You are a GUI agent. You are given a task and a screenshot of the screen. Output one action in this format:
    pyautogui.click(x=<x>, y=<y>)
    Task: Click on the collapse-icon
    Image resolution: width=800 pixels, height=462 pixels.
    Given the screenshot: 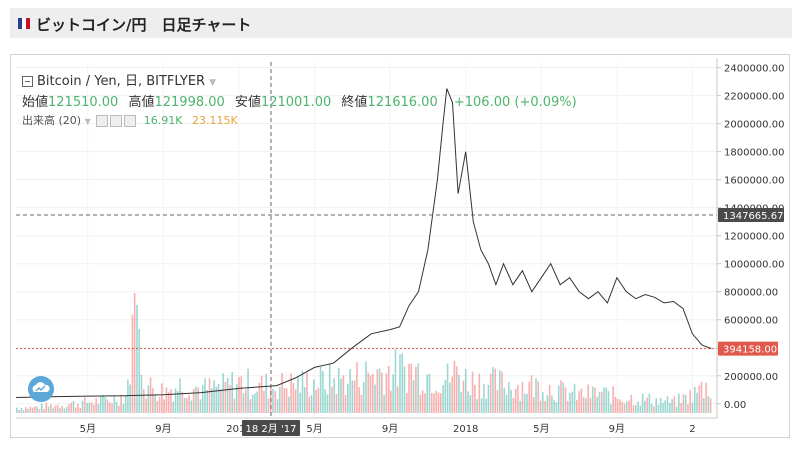 What is the action you would take?
    pyautogui.click(x=27, y=81)
    